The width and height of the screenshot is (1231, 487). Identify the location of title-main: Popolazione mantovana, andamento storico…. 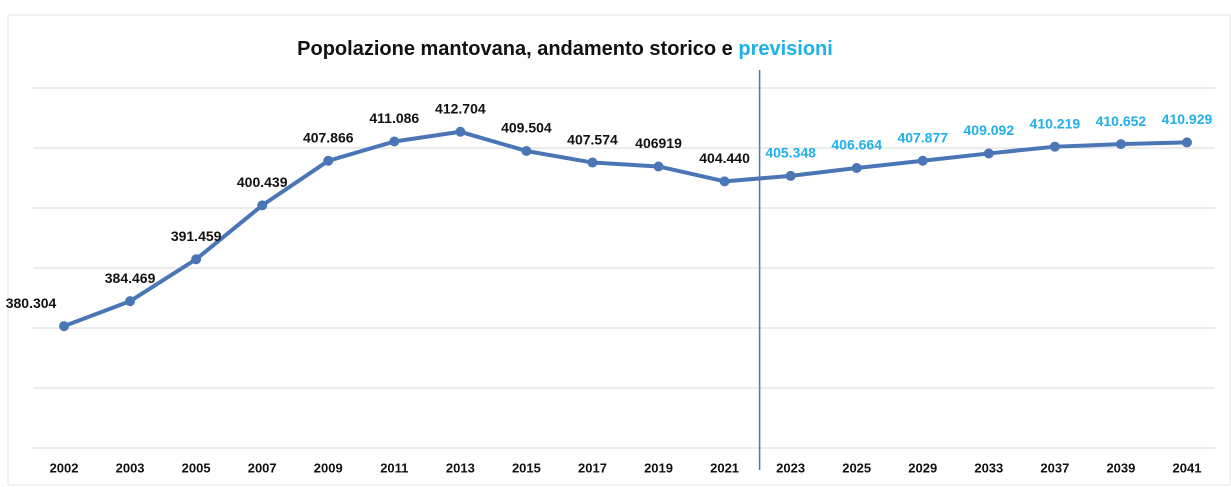
(515, 49).